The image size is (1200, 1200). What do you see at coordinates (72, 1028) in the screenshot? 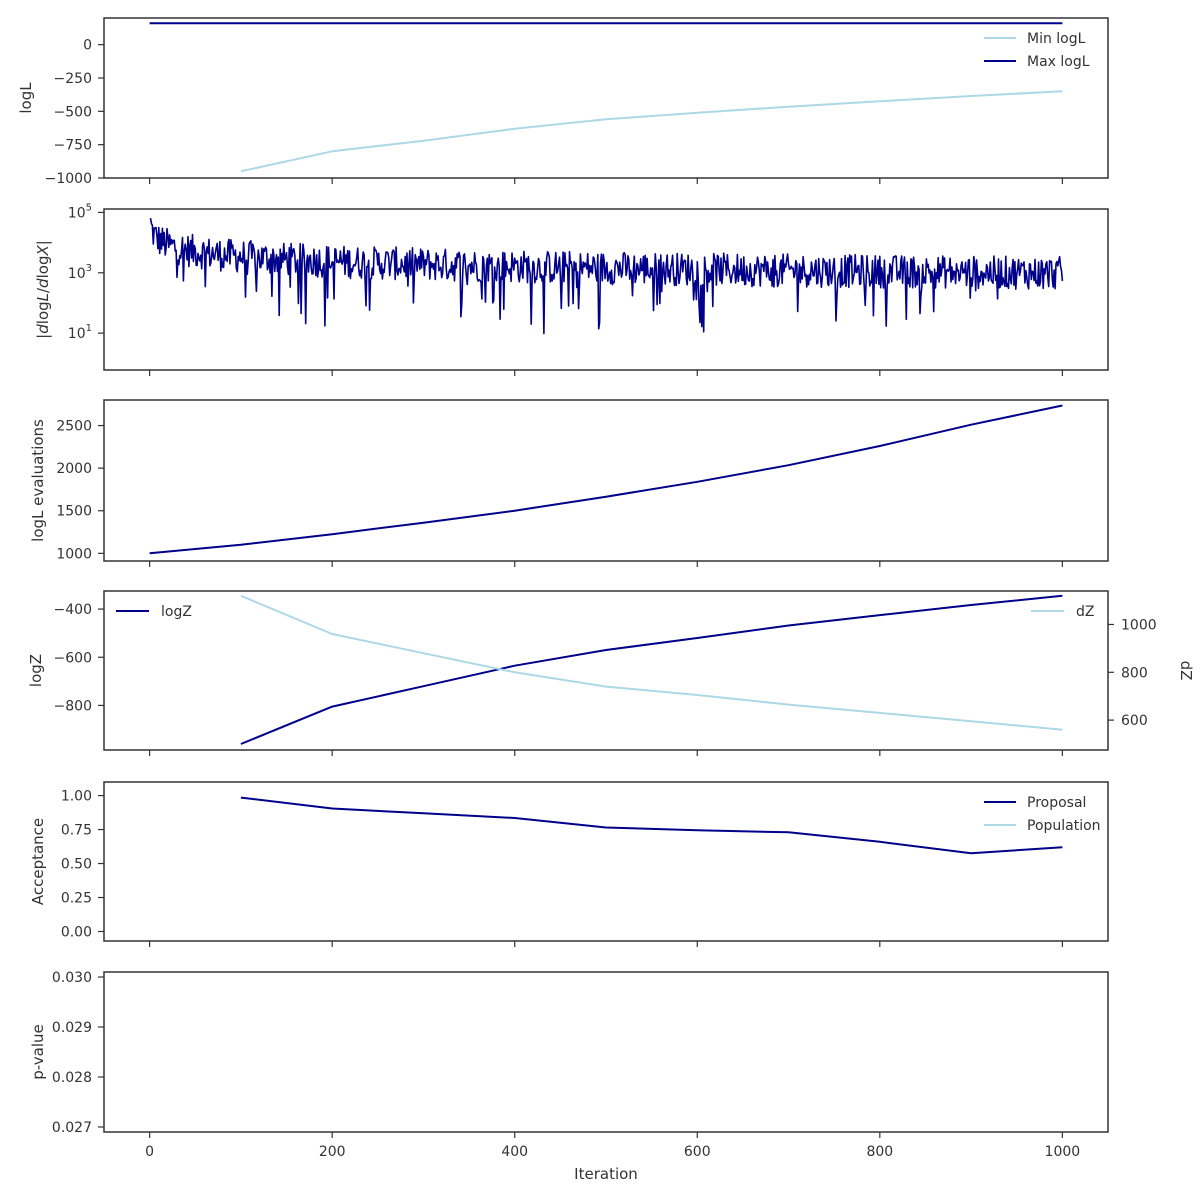
I see `y-tick-label: 0.029` at bounding box center [72, 1028].